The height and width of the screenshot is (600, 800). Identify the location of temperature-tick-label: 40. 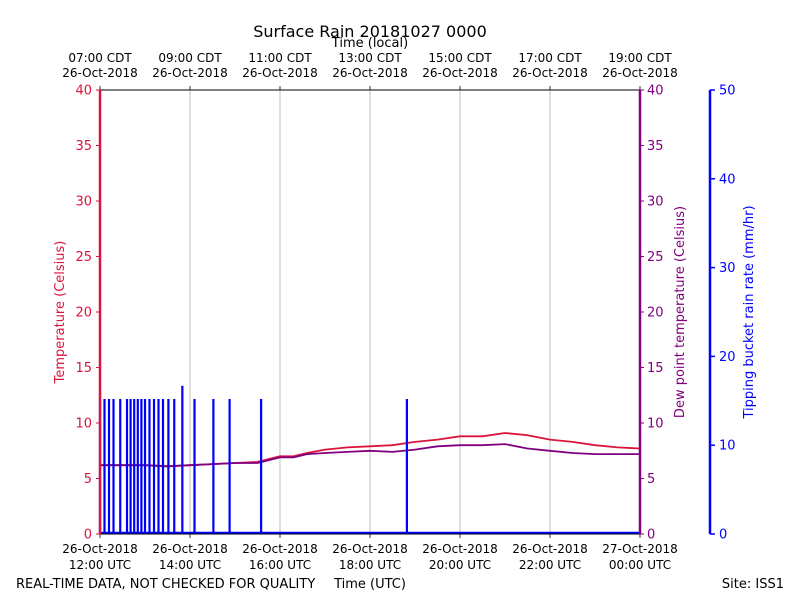
(83, 91).